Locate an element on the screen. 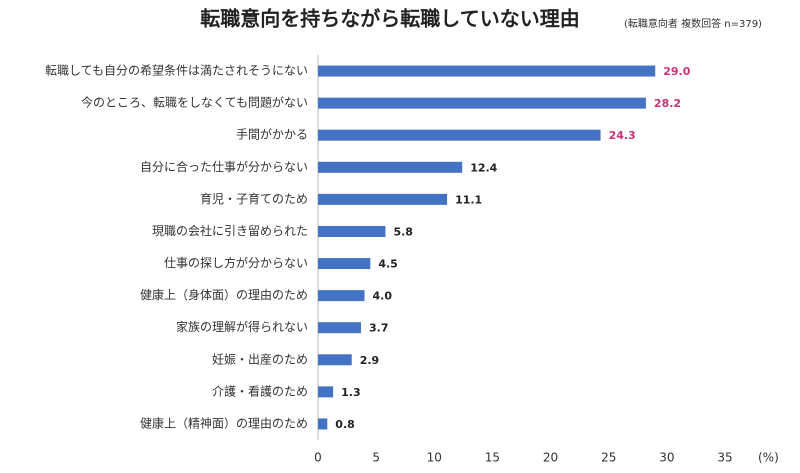  value-label: 5.8 is located at coordinates (403, 231).